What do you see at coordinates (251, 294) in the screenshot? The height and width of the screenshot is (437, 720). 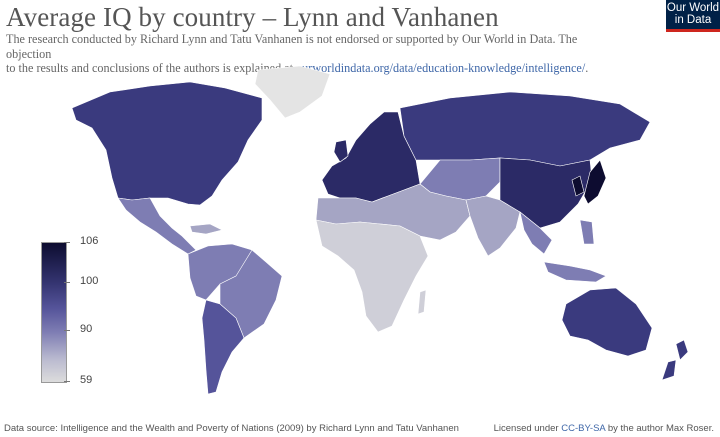 I see `region-brazil` at bounding box center [251, 294].